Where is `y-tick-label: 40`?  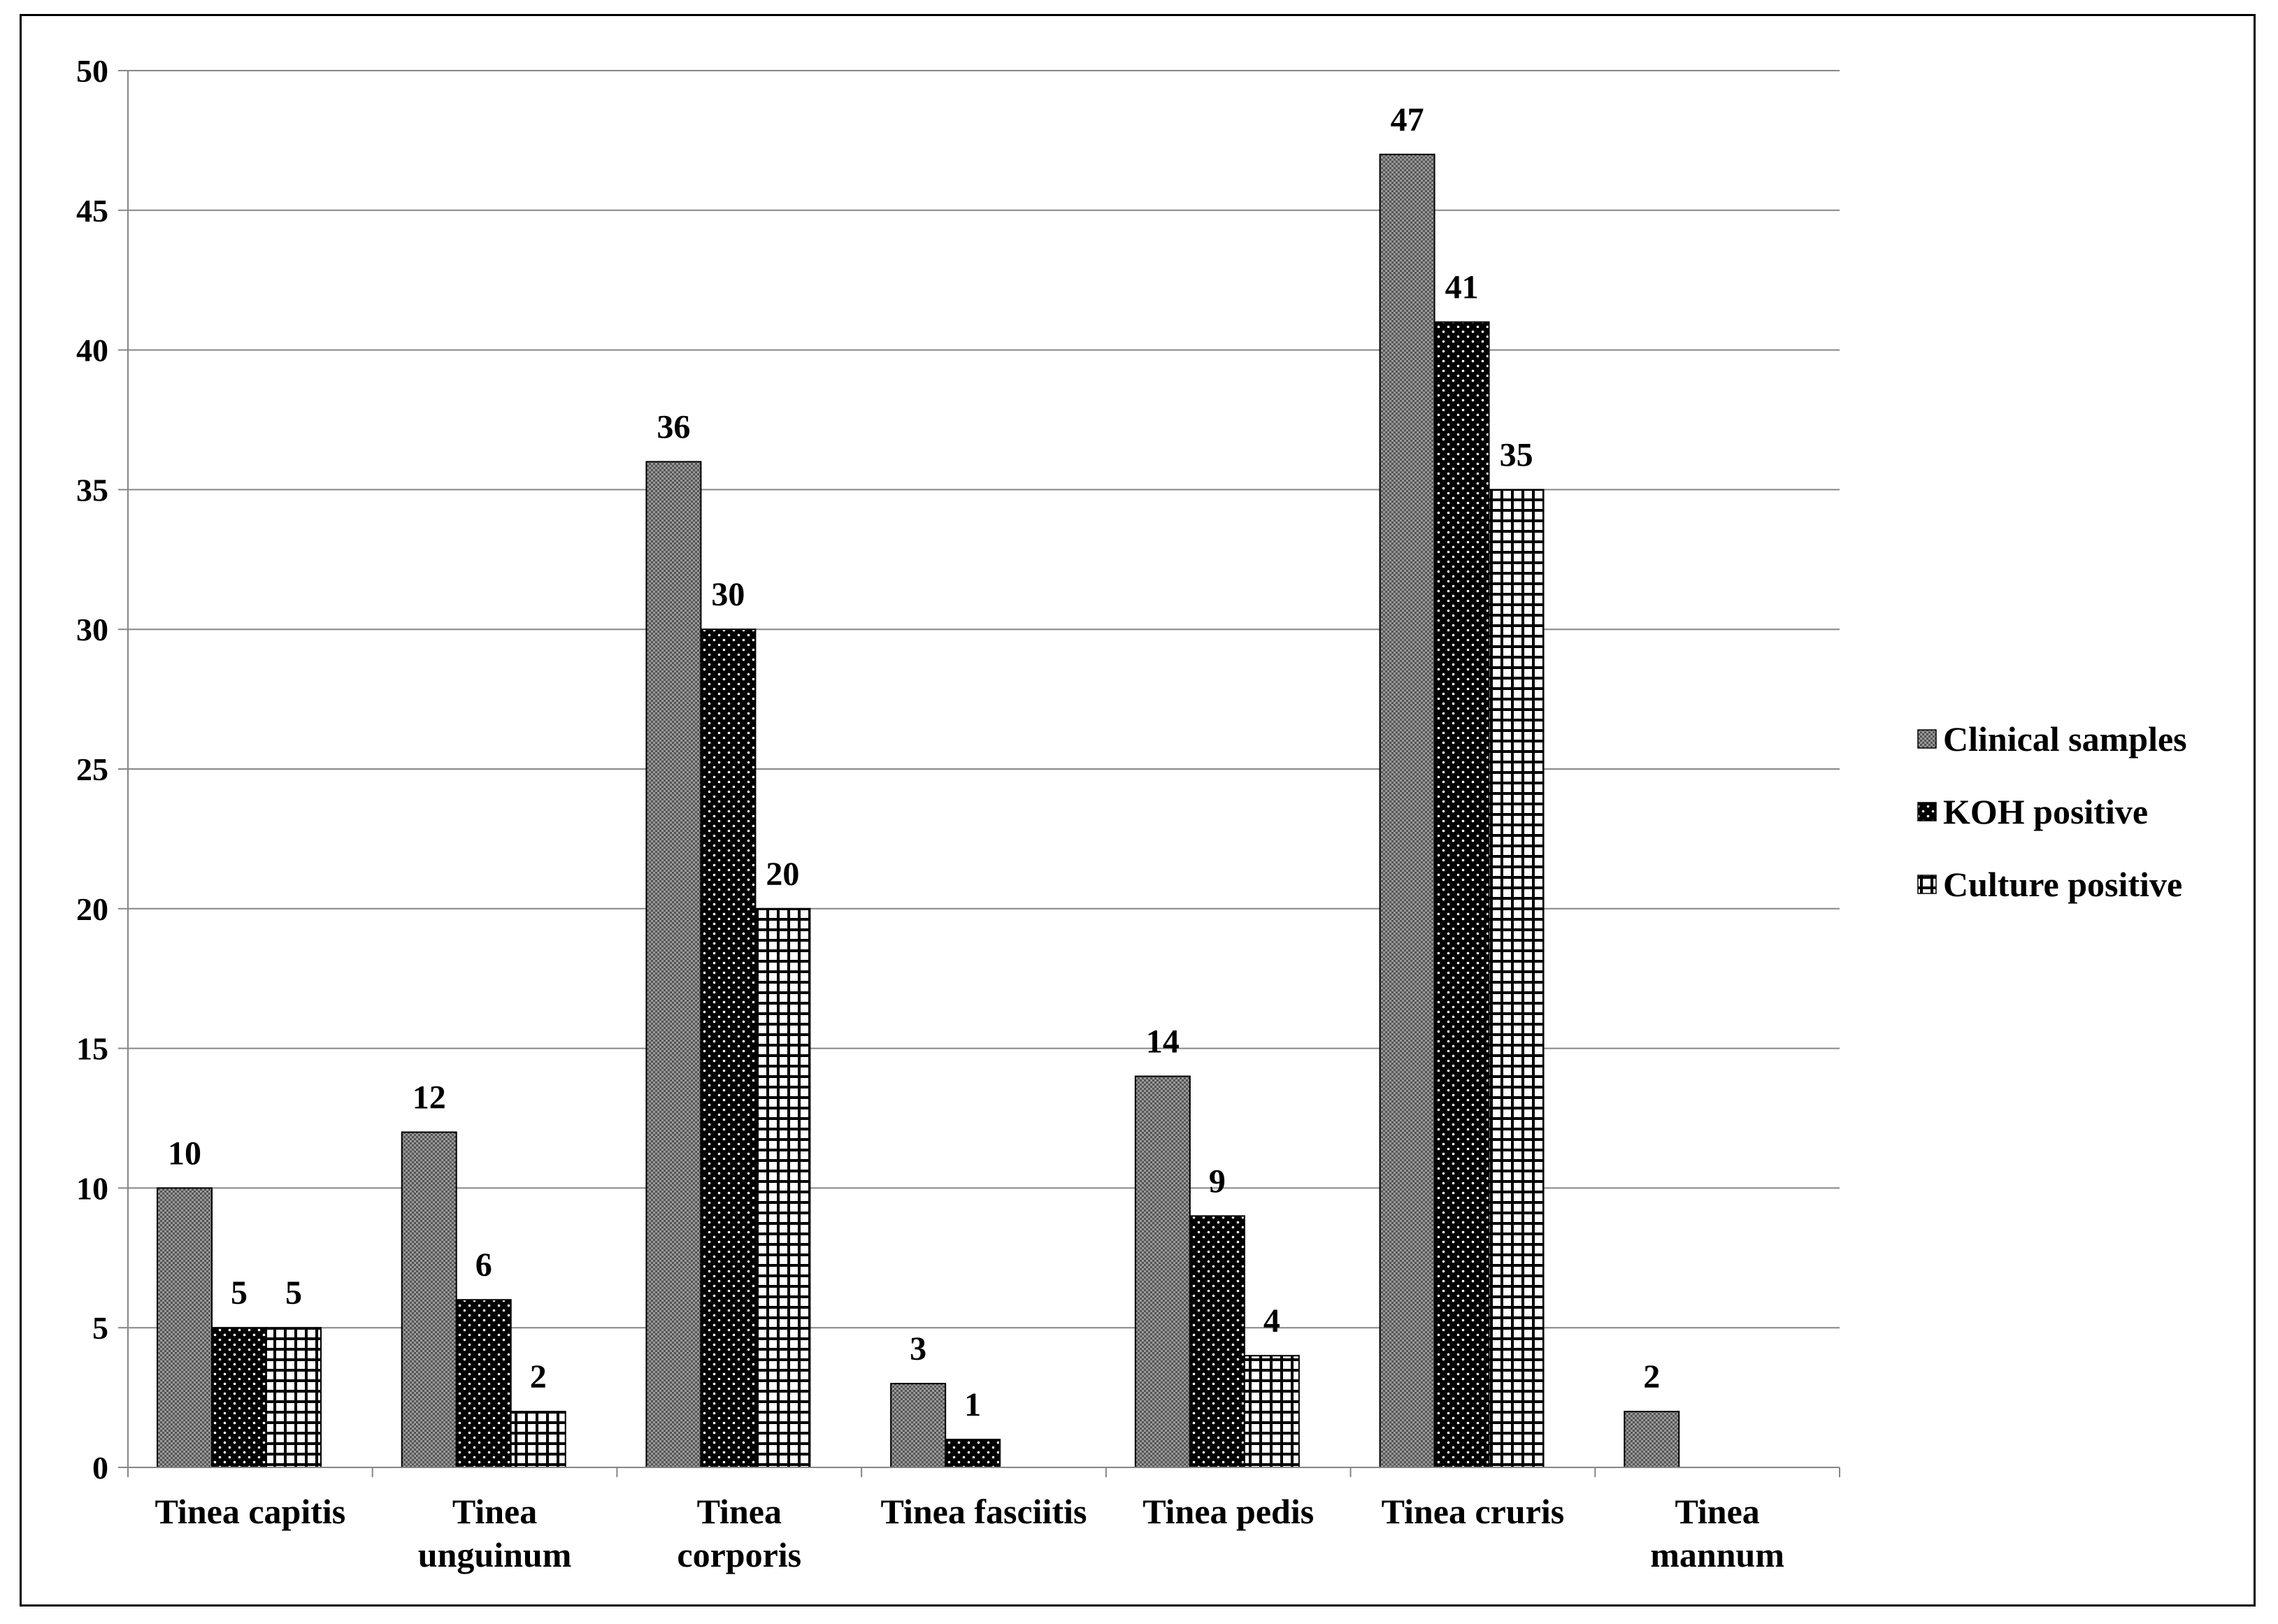
y-tick-label: 40 is located at coordinates (92, 351).